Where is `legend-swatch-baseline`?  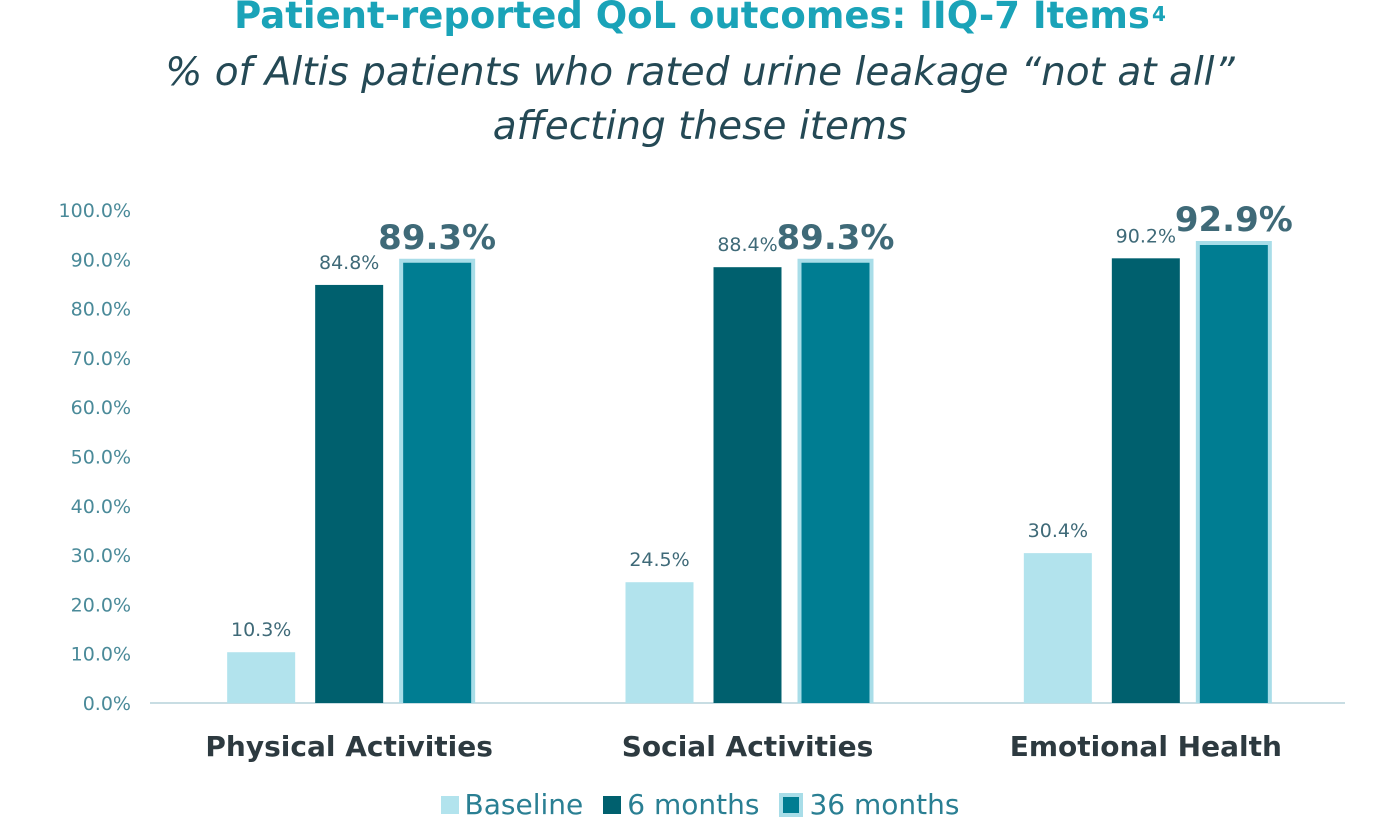
legend-swatch-baseline is located at coordinates (449, 804).